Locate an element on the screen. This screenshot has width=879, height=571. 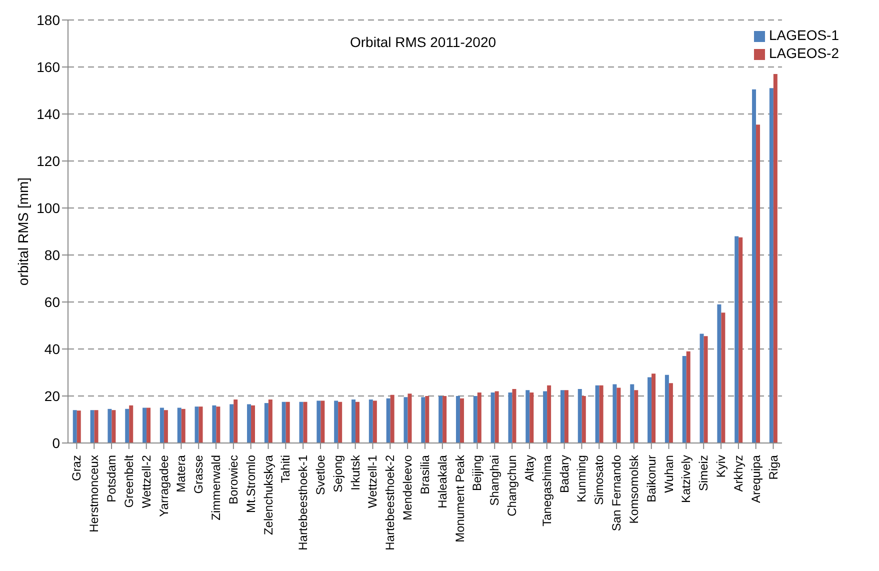
x-tick-label: Borowiec is located at coordinates (233, 479).